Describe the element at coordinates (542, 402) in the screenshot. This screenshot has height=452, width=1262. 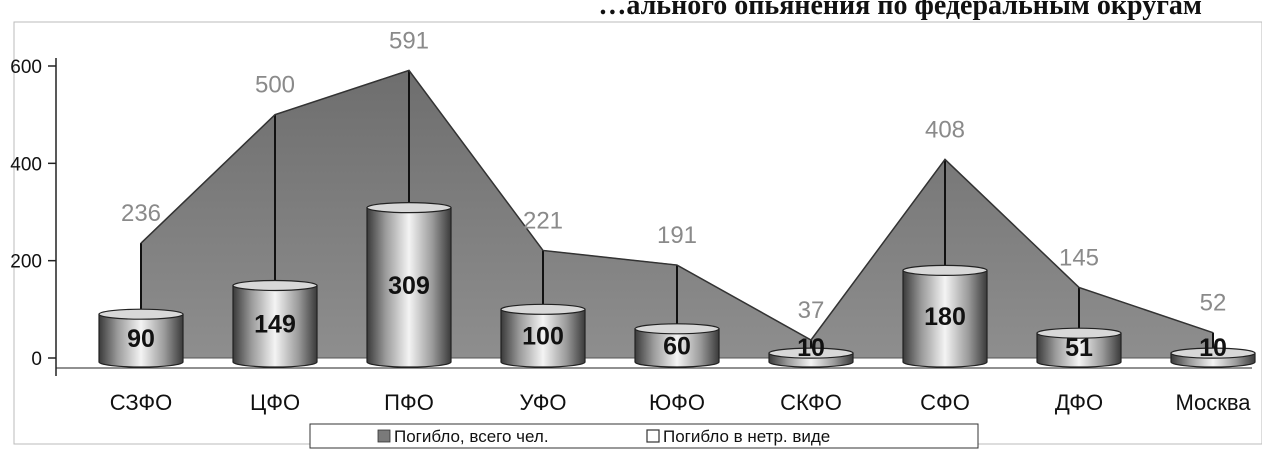
I see `category-label: УФО` at that location.